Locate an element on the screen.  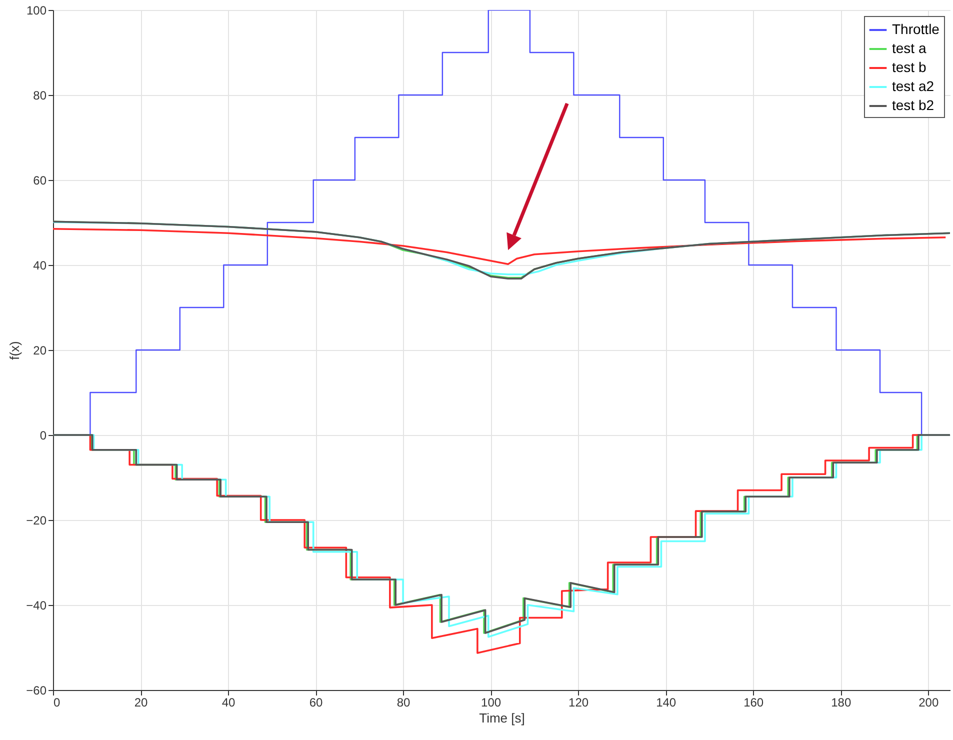
x-axis-title: Time [s] is located at coordinates (502, 718).